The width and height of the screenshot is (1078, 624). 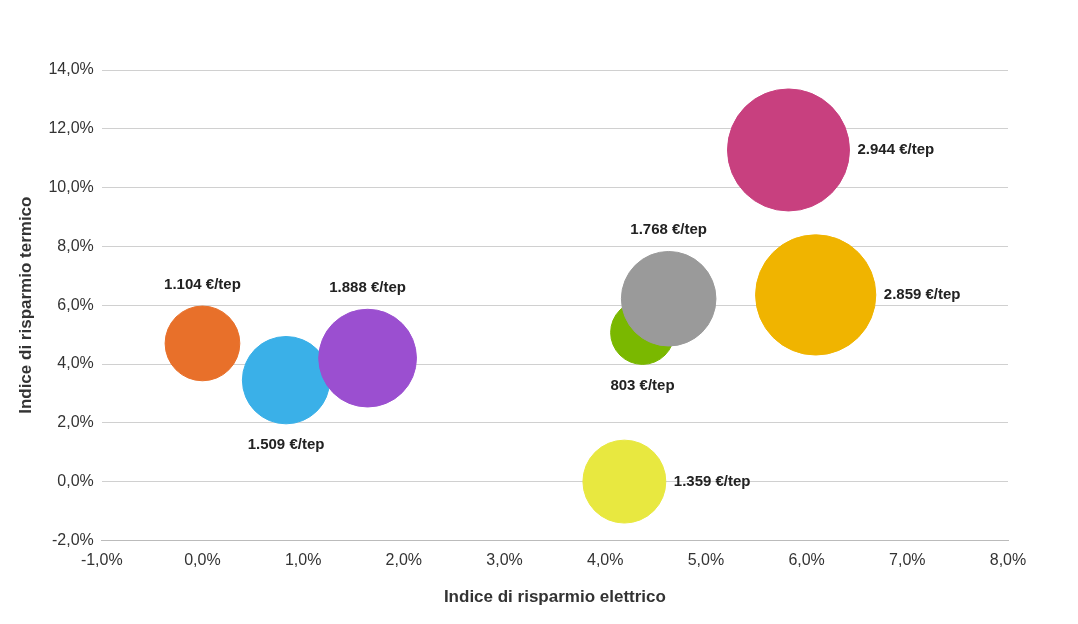 What do you see at coordinates (25, 305) in the screenshot?
I see `y-axis-title: Indice di risparmio termico` at bounding box center [25, 305].